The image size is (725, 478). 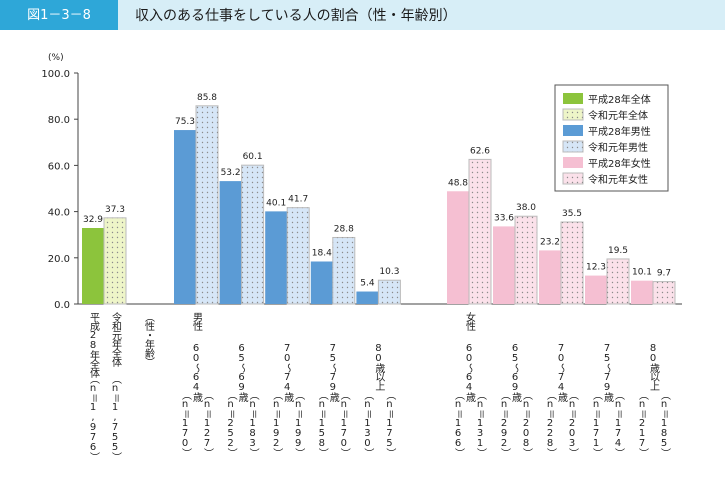 I want to click on section-label: （性・年齢）, so click(x=149, y=339).